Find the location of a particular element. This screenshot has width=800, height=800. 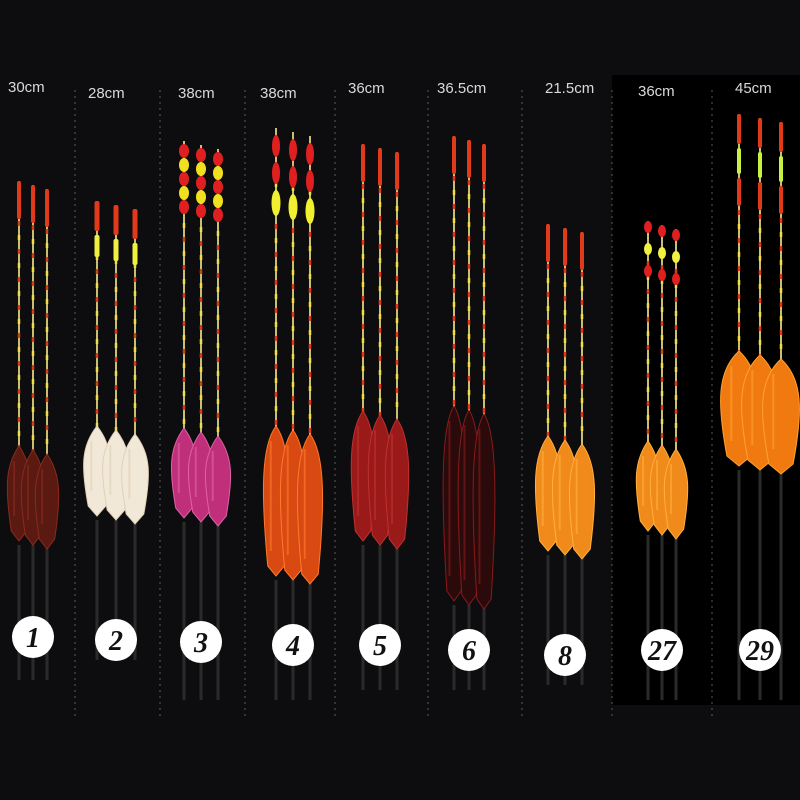

number-badge: 2 is located at coordinates (116, 640).